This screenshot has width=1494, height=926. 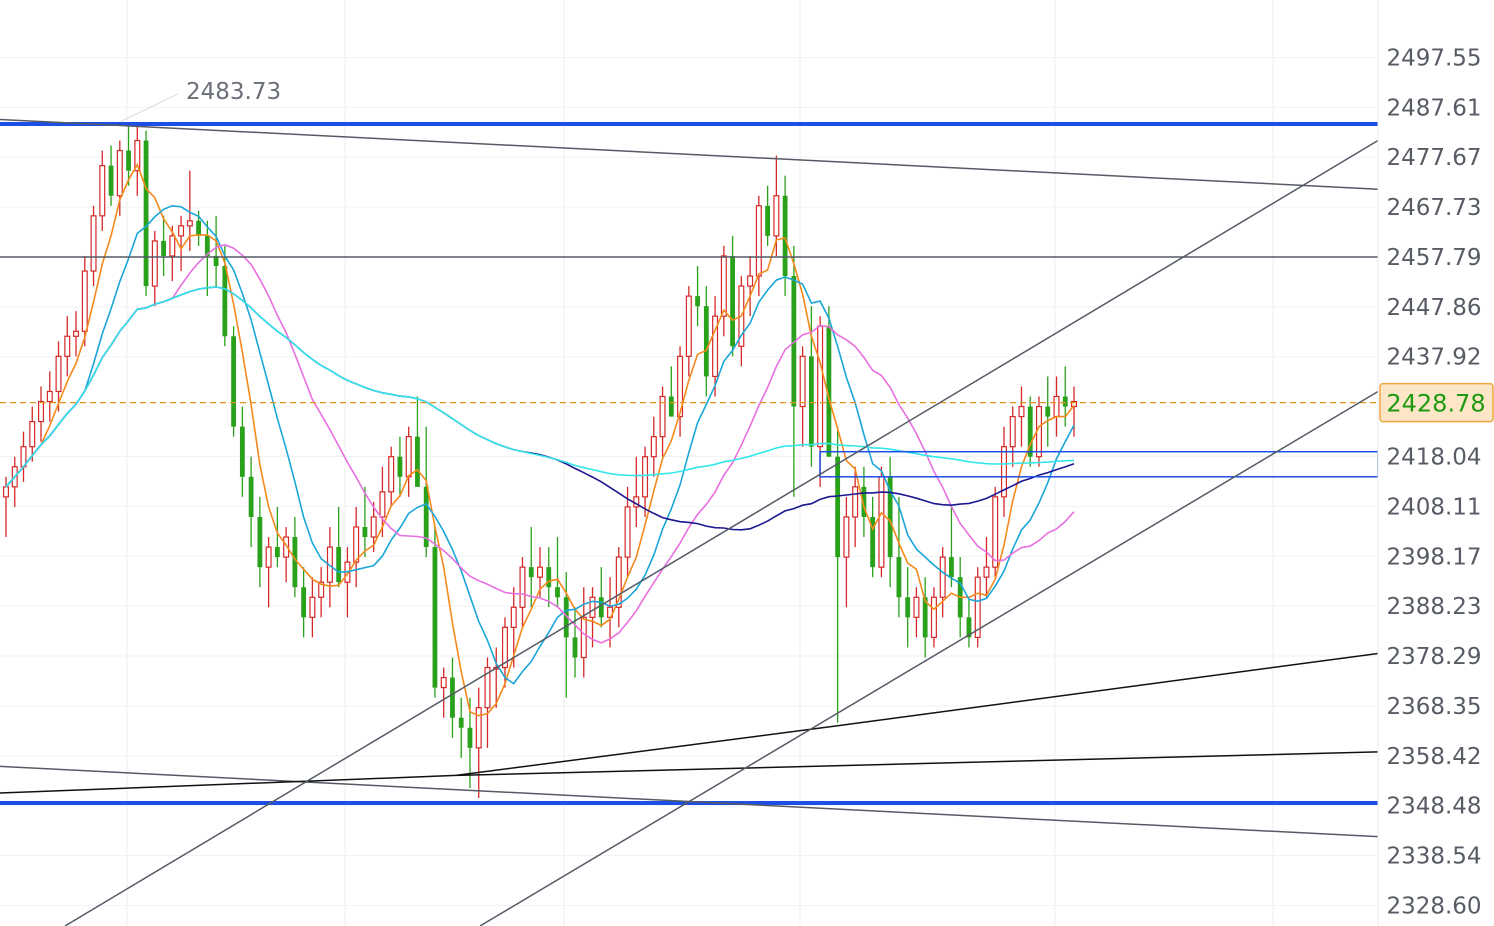 I want to click on current-price-badge, so click(x=1436, y=402).